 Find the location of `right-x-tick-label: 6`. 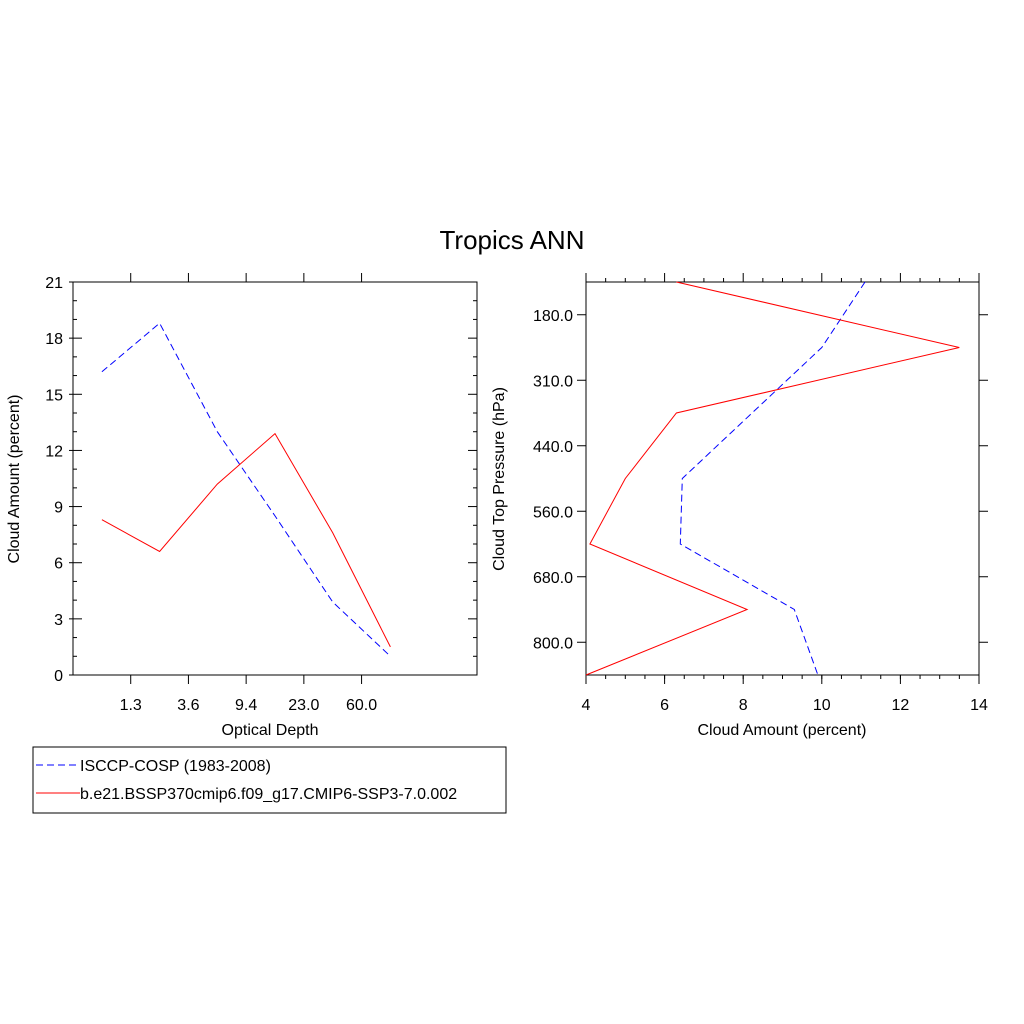

right-x-tick-label: 6 is located at coordinates (664, 705).